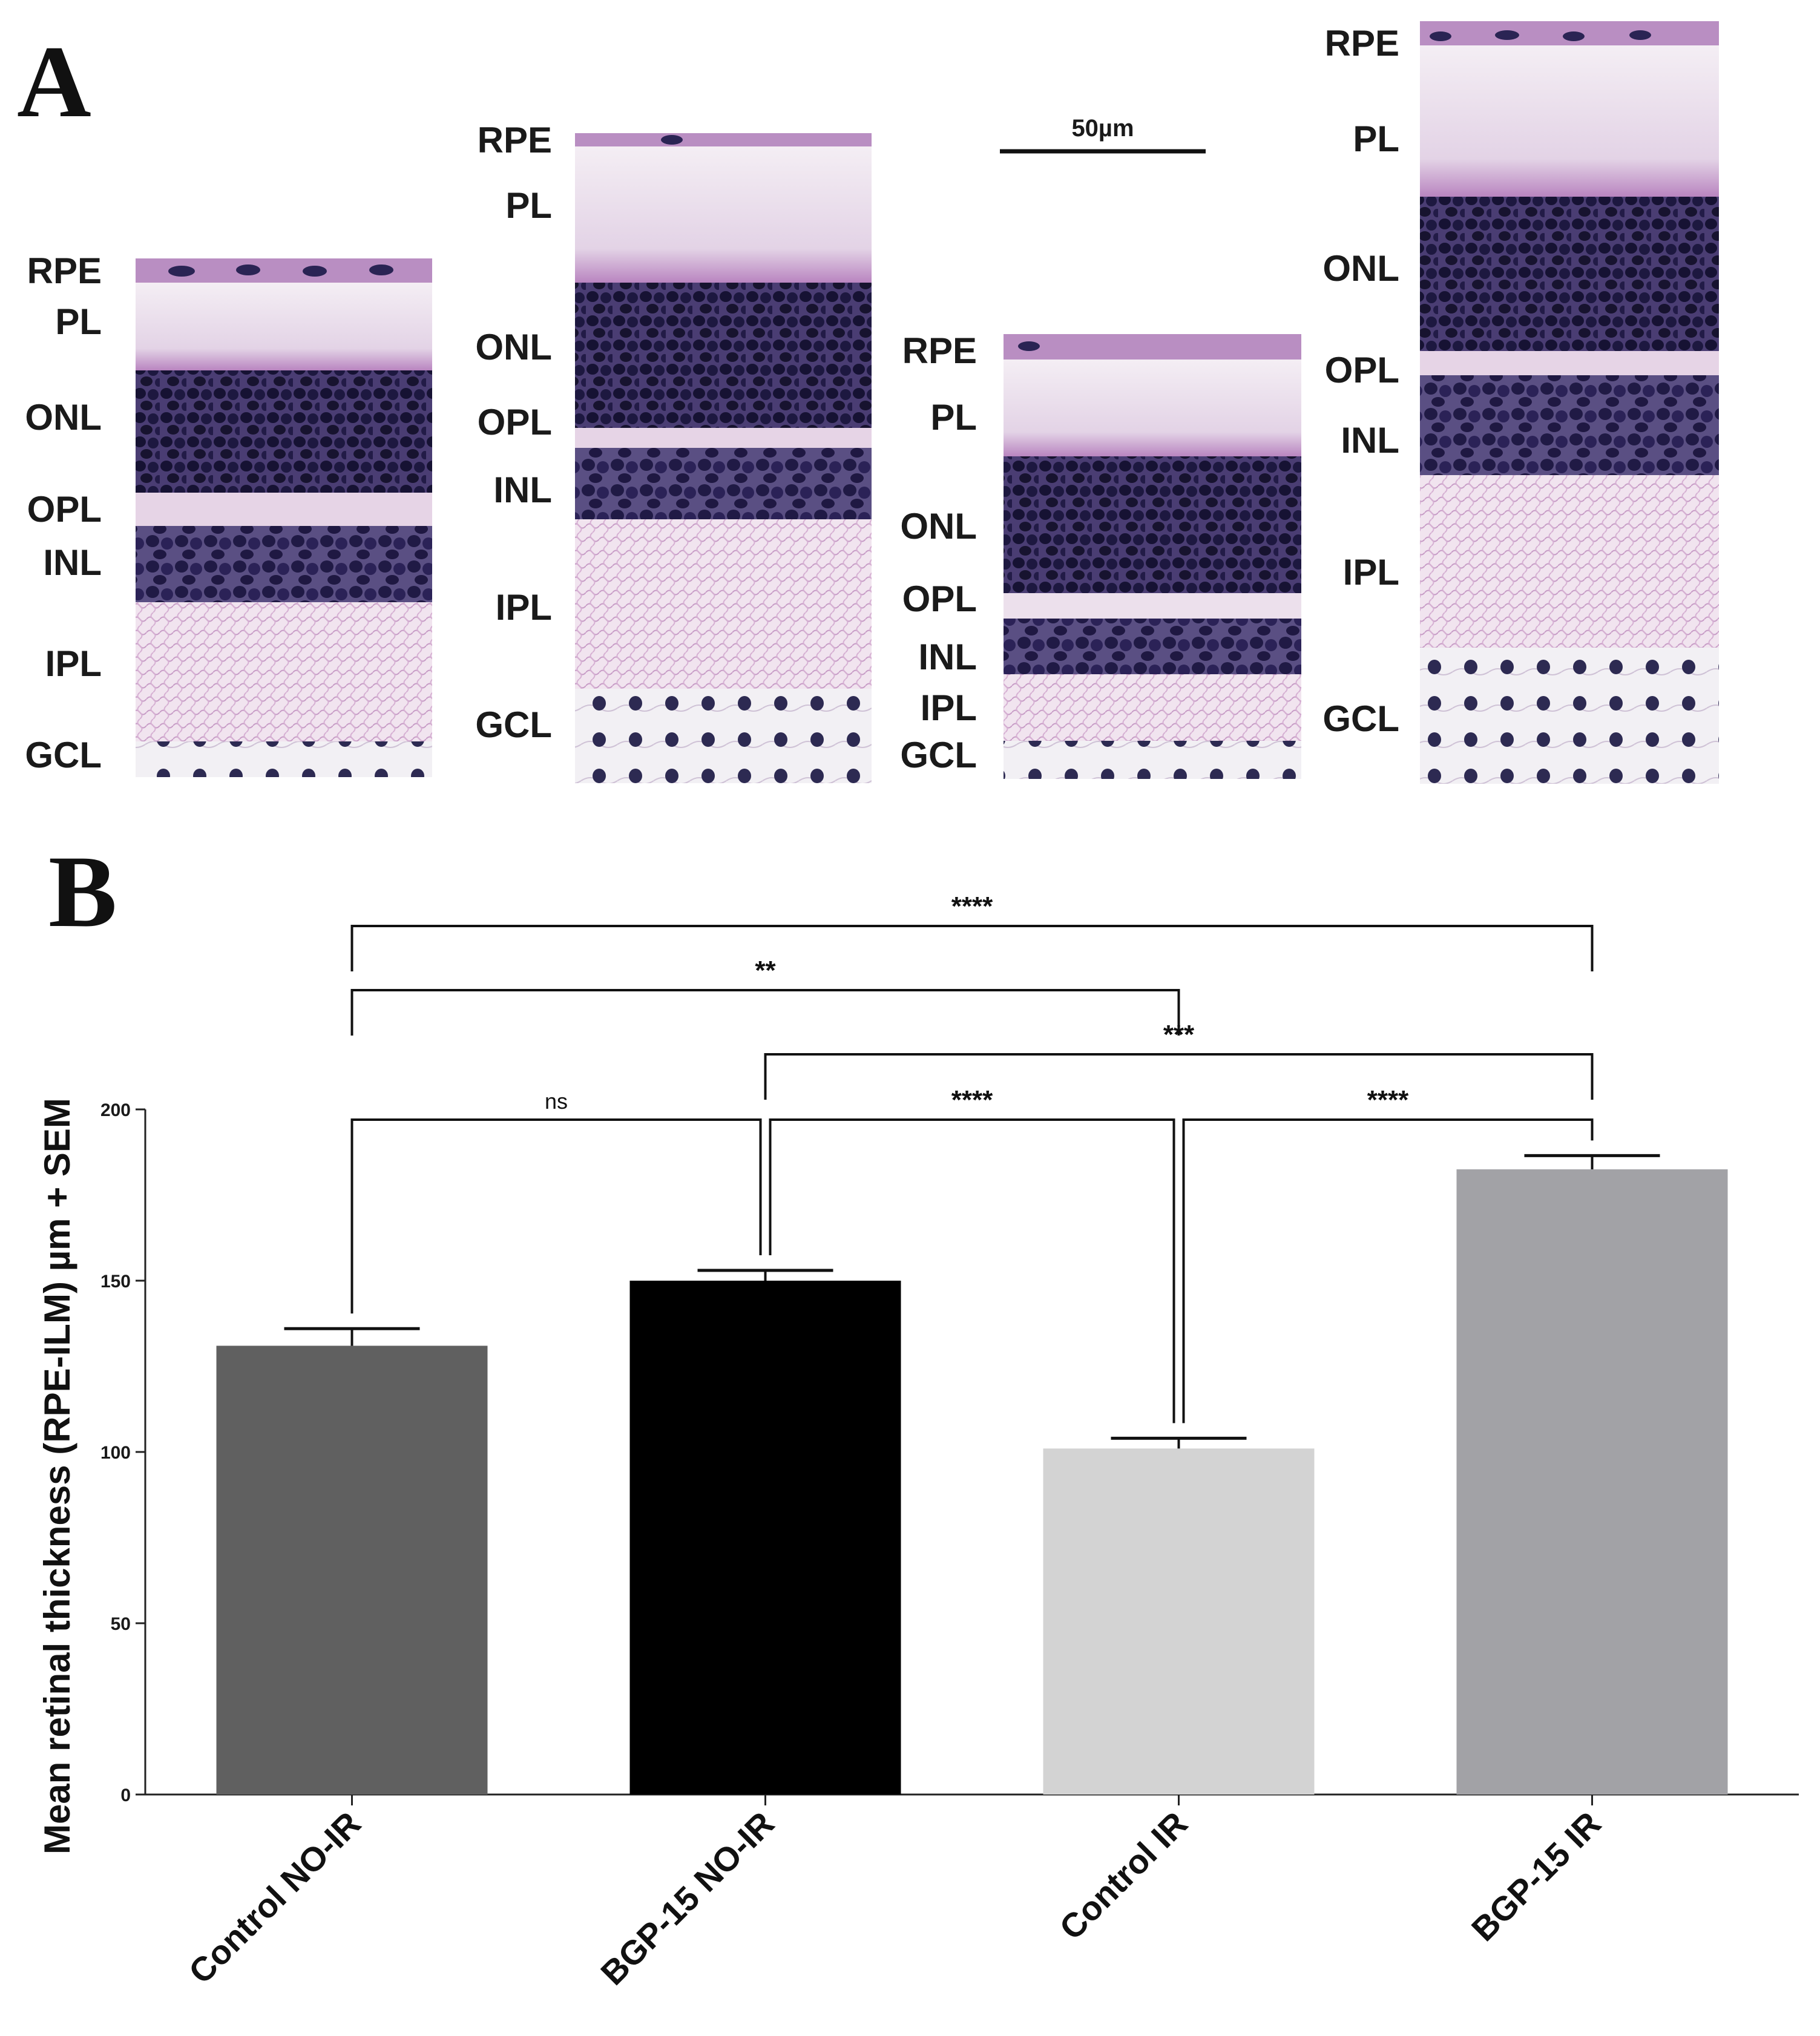 The height and width of the screenshot is (2036, 1820). Describe the element at coordinates (115, 1453) in the screenshot. I see `y-tick-label: 100` at that location.